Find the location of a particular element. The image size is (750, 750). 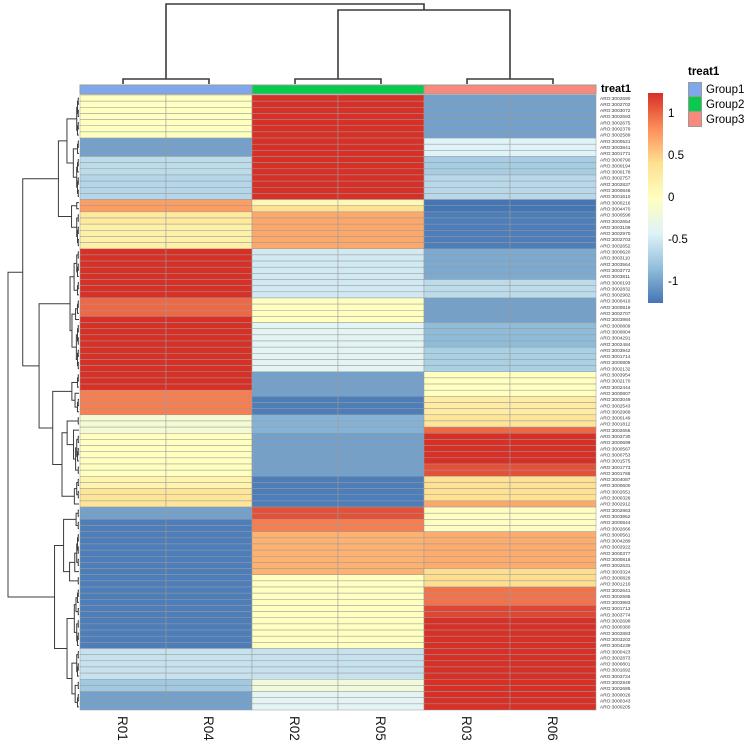

row-label: ARO:3000567 is located at coordinates (615, 449).